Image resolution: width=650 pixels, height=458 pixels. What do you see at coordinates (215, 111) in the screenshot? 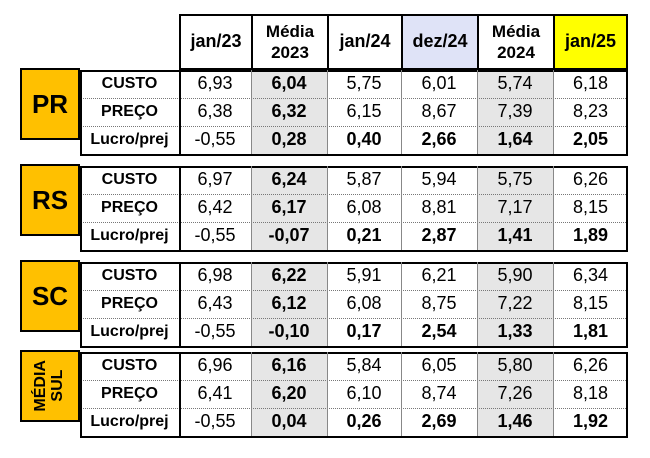
I see `data-cell: 6,38` at bounding box center [215, 111].